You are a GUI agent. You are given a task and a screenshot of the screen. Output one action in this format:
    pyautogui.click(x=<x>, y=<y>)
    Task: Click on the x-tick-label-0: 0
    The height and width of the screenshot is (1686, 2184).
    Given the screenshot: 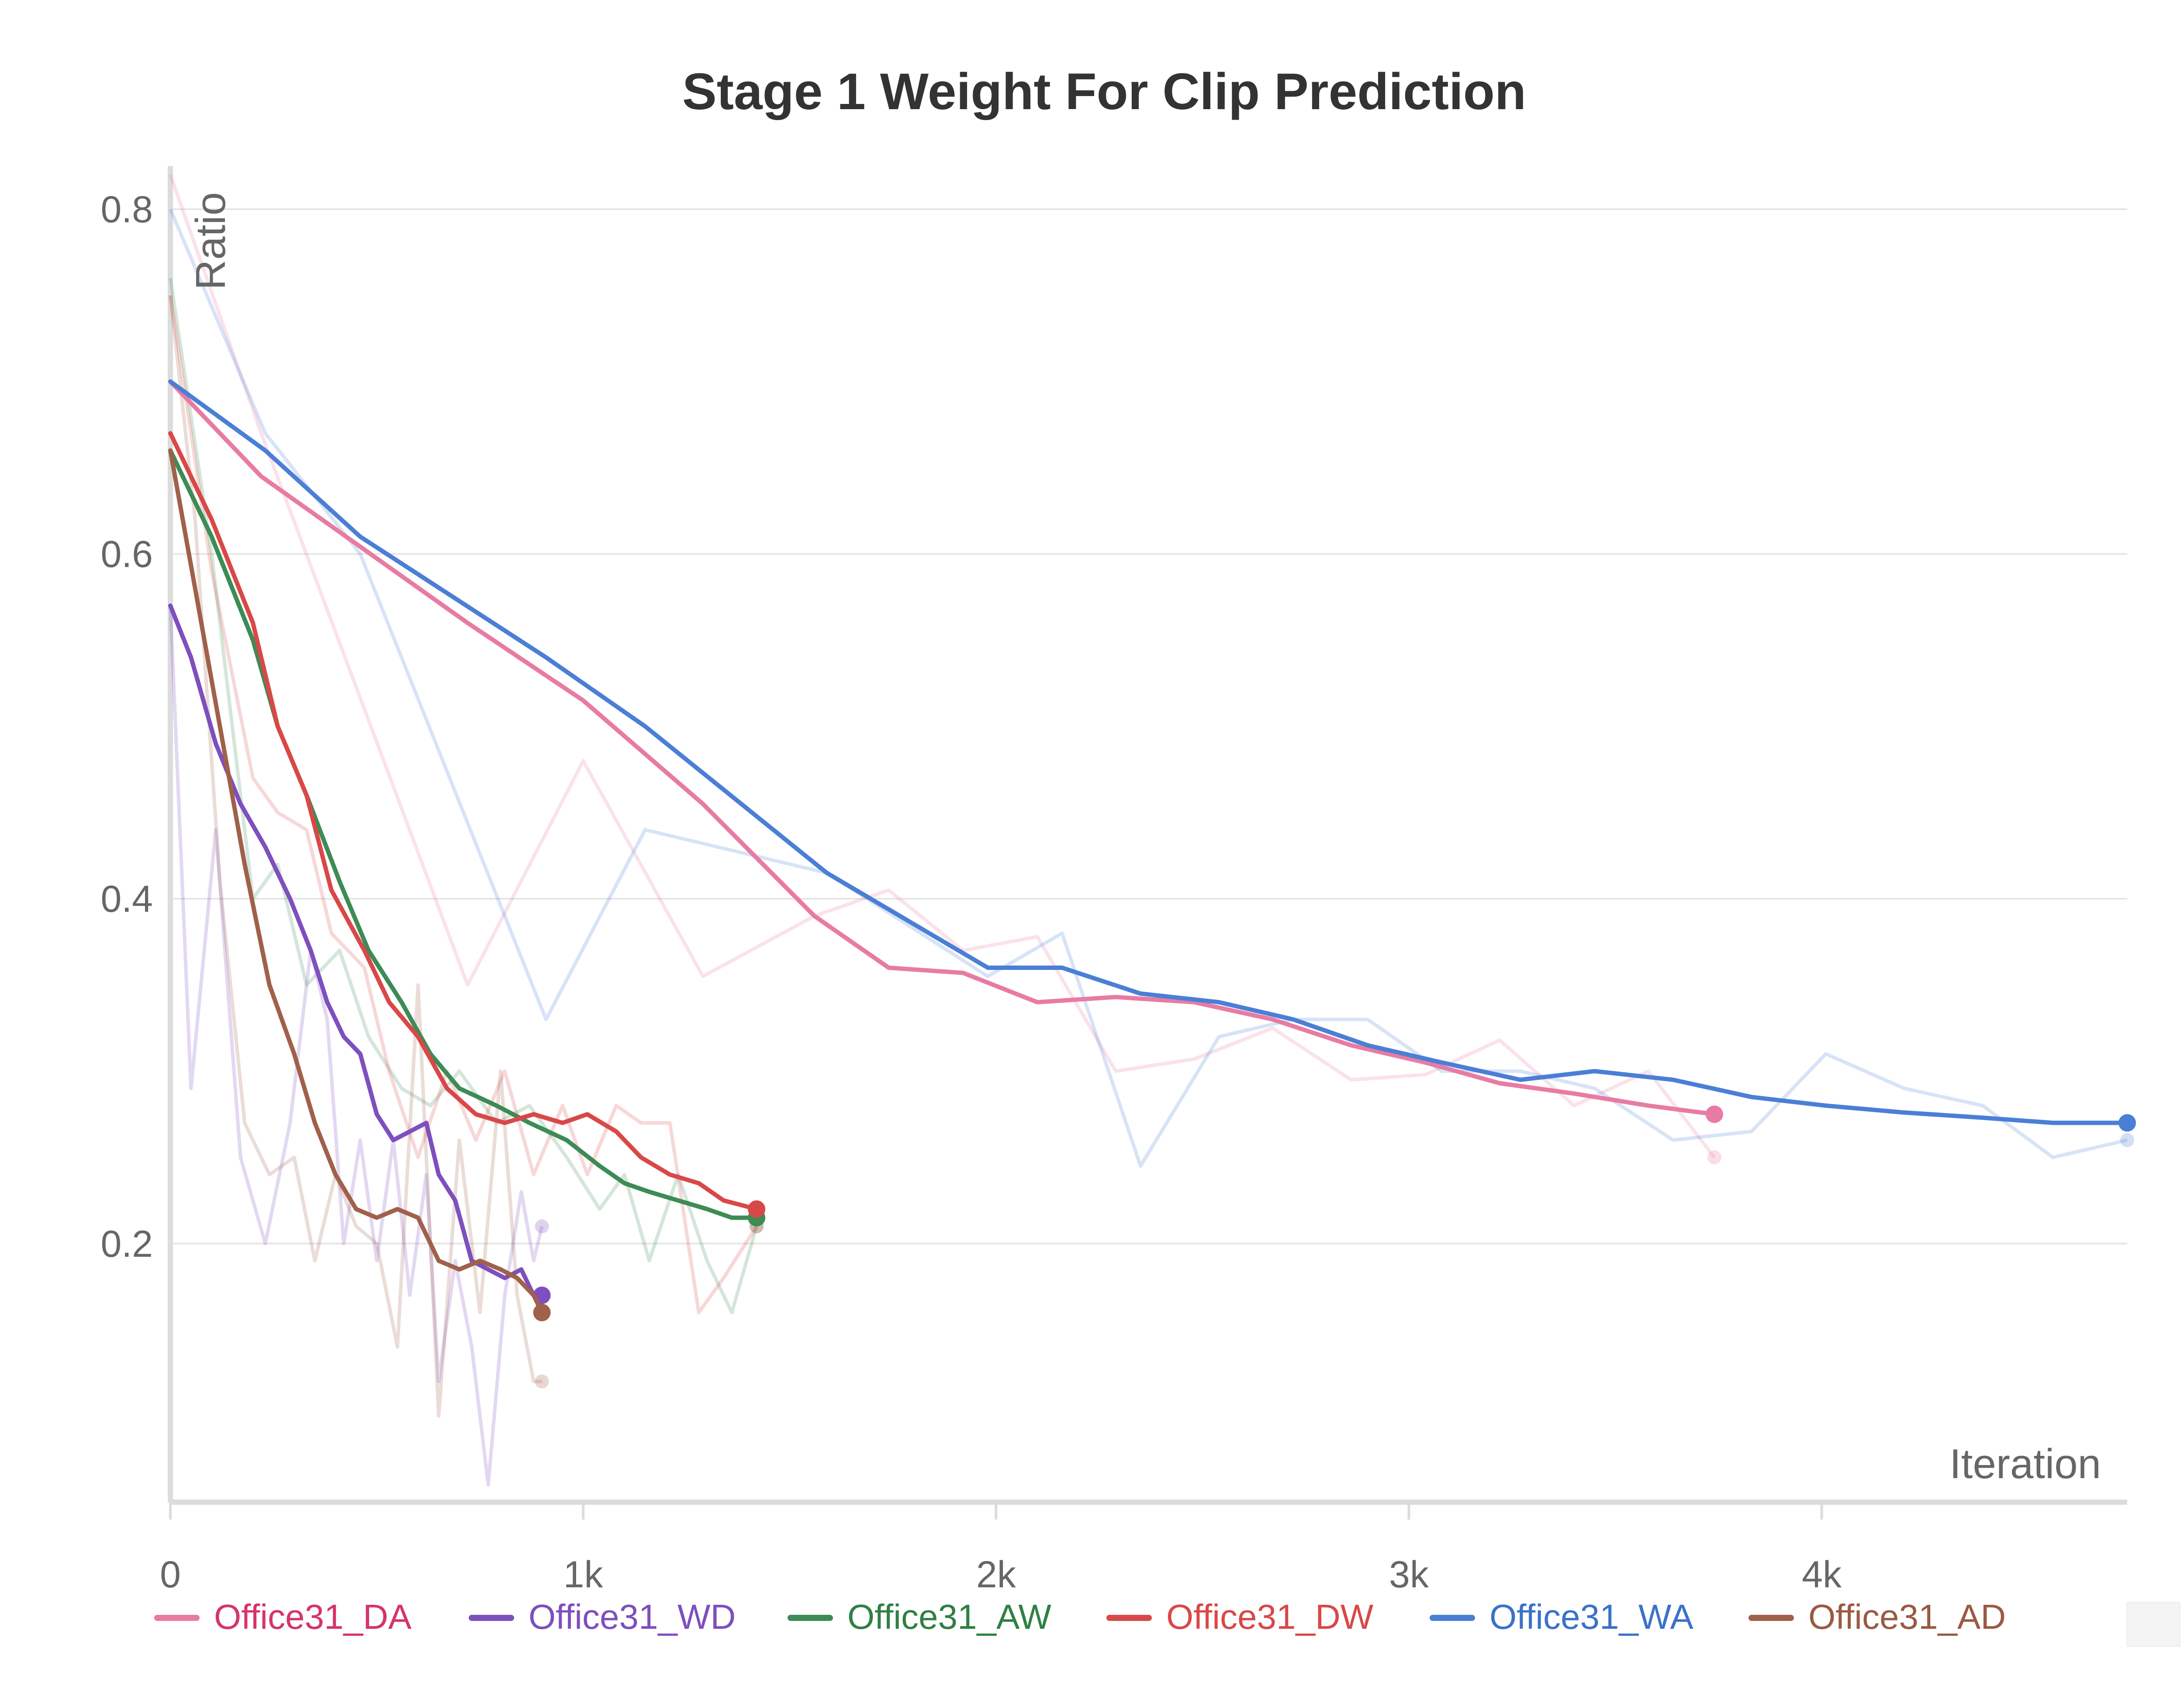 What is the action you would take?
    pyautogui.click(x=170, y=1575)
    